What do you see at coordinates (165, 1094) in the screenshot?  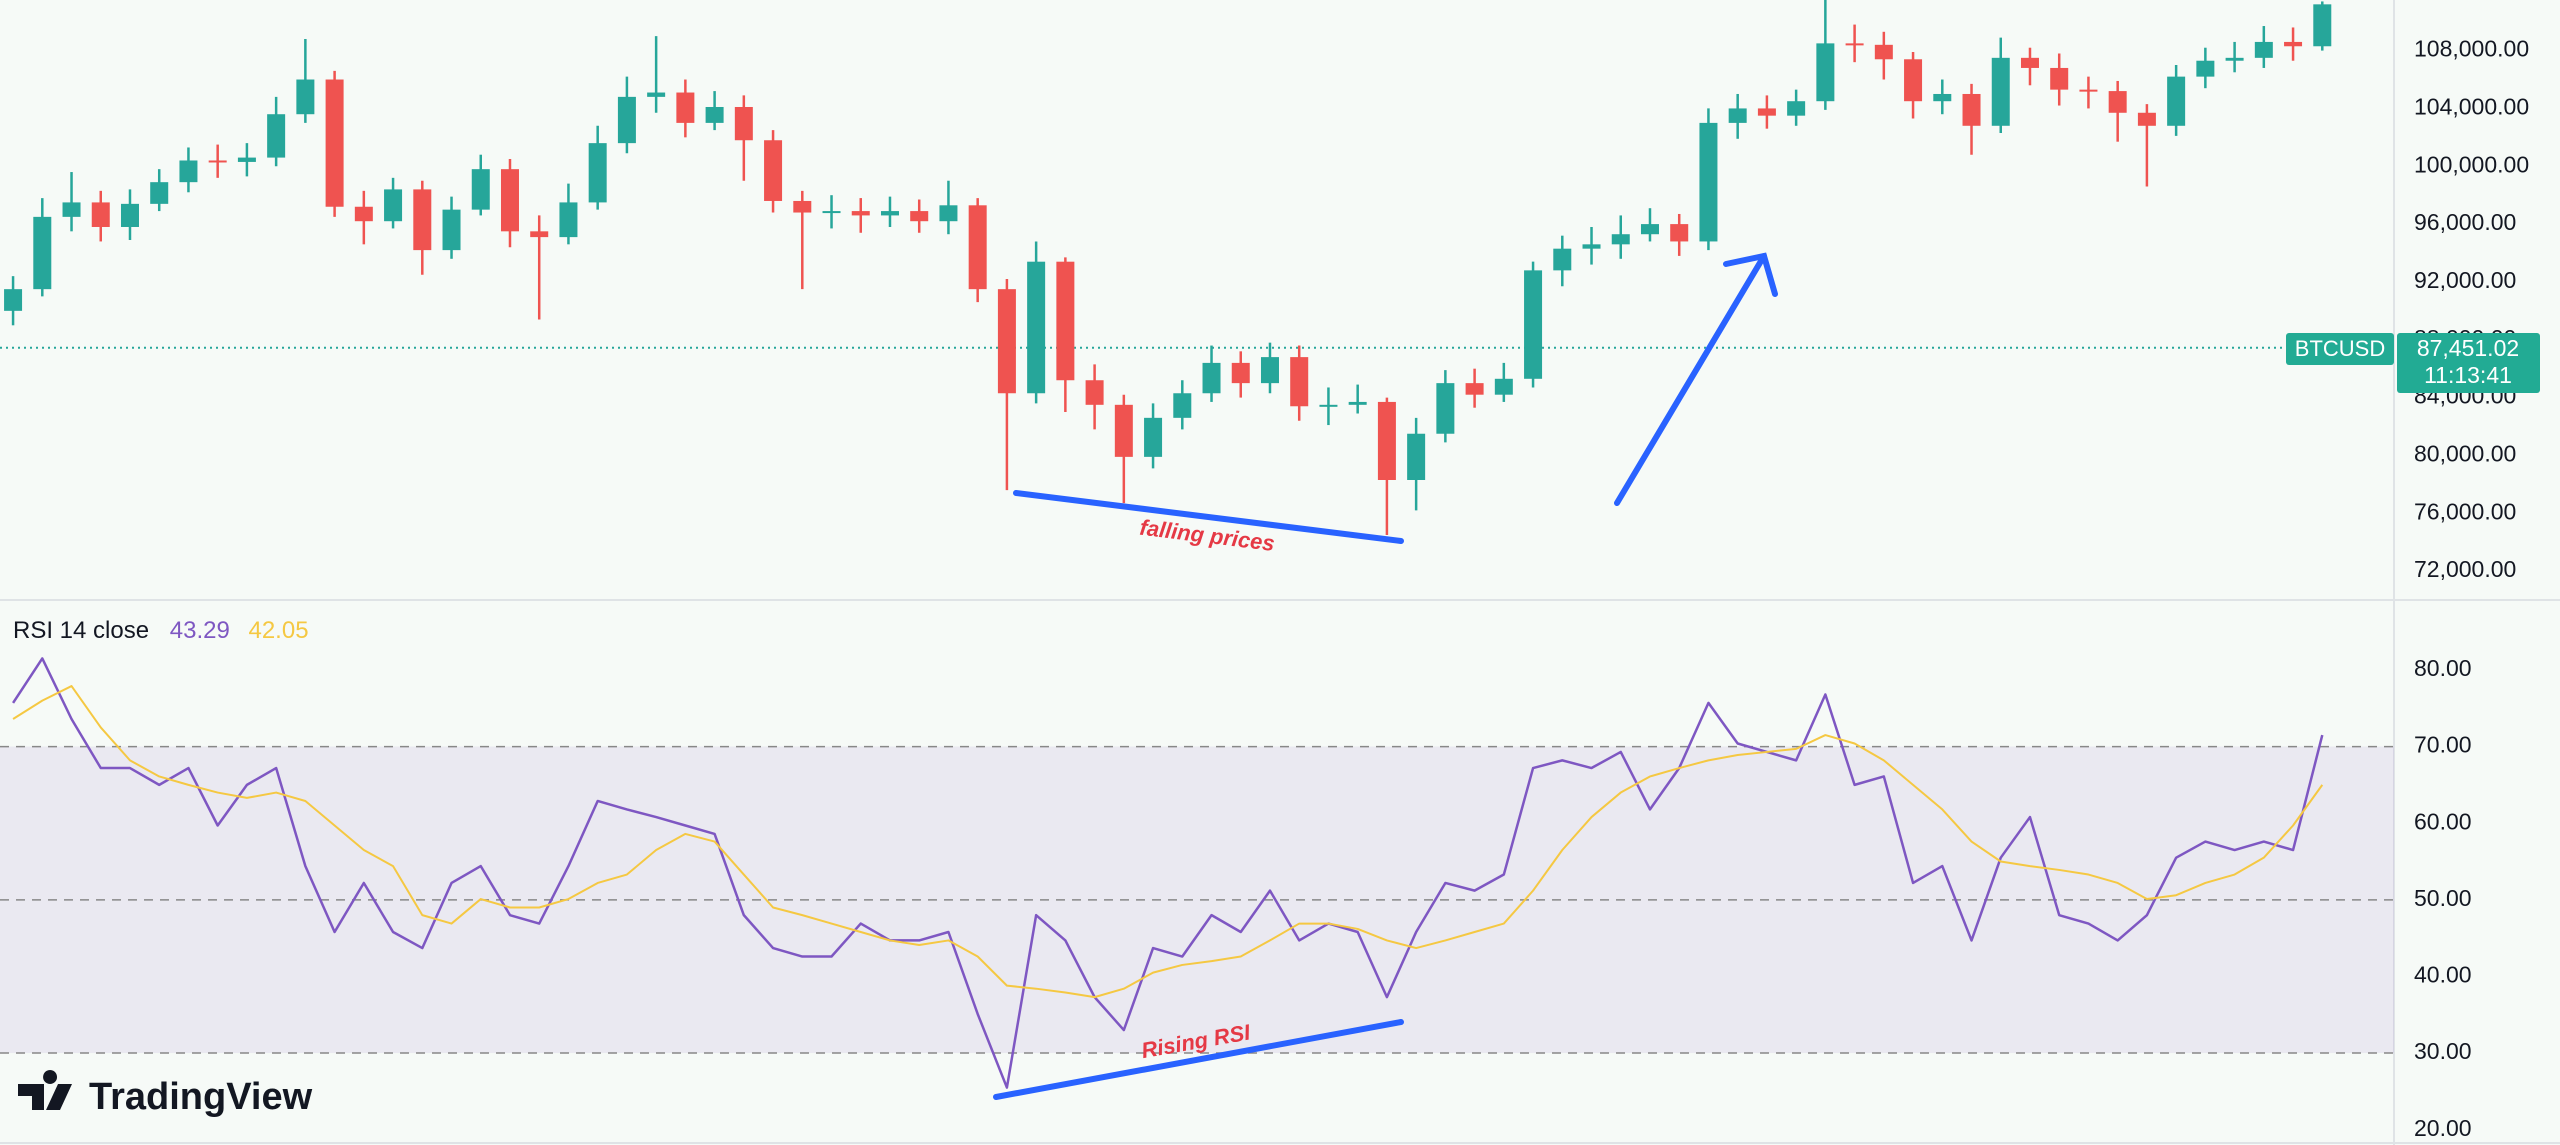 I see `logo: TradingView` at bounding box center [165, 1094].